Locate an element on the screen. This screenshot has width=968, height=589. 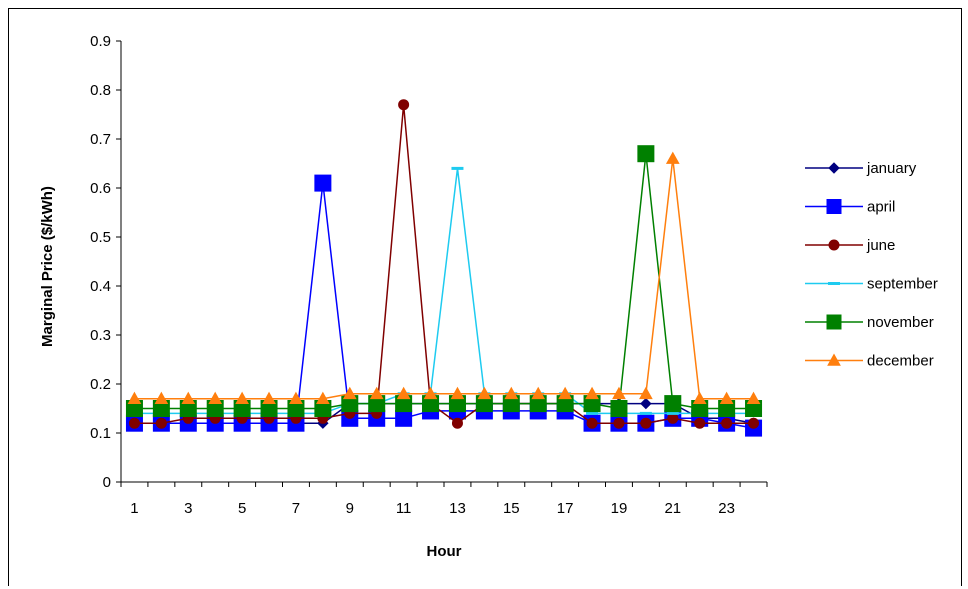
legend-marker-november is located at coordinates (834, 322).